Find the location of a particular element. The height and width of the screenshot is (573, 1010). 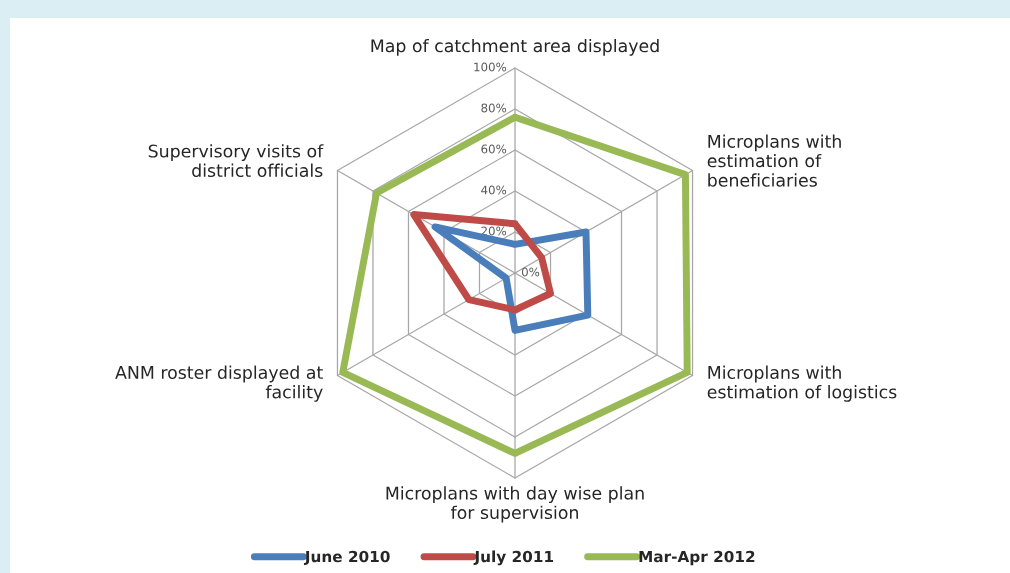

legend-label: June 2010 is located at coordinates (346, 558).